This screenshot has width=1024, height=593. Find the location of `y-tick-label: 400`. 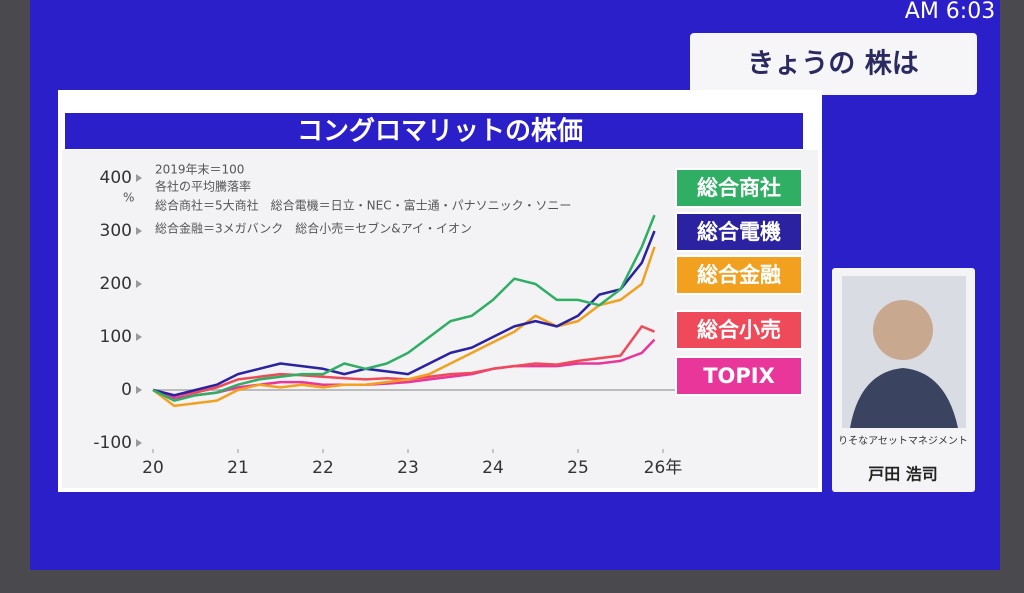

y-tick-label: 400 is located at coordinates (116, 178).